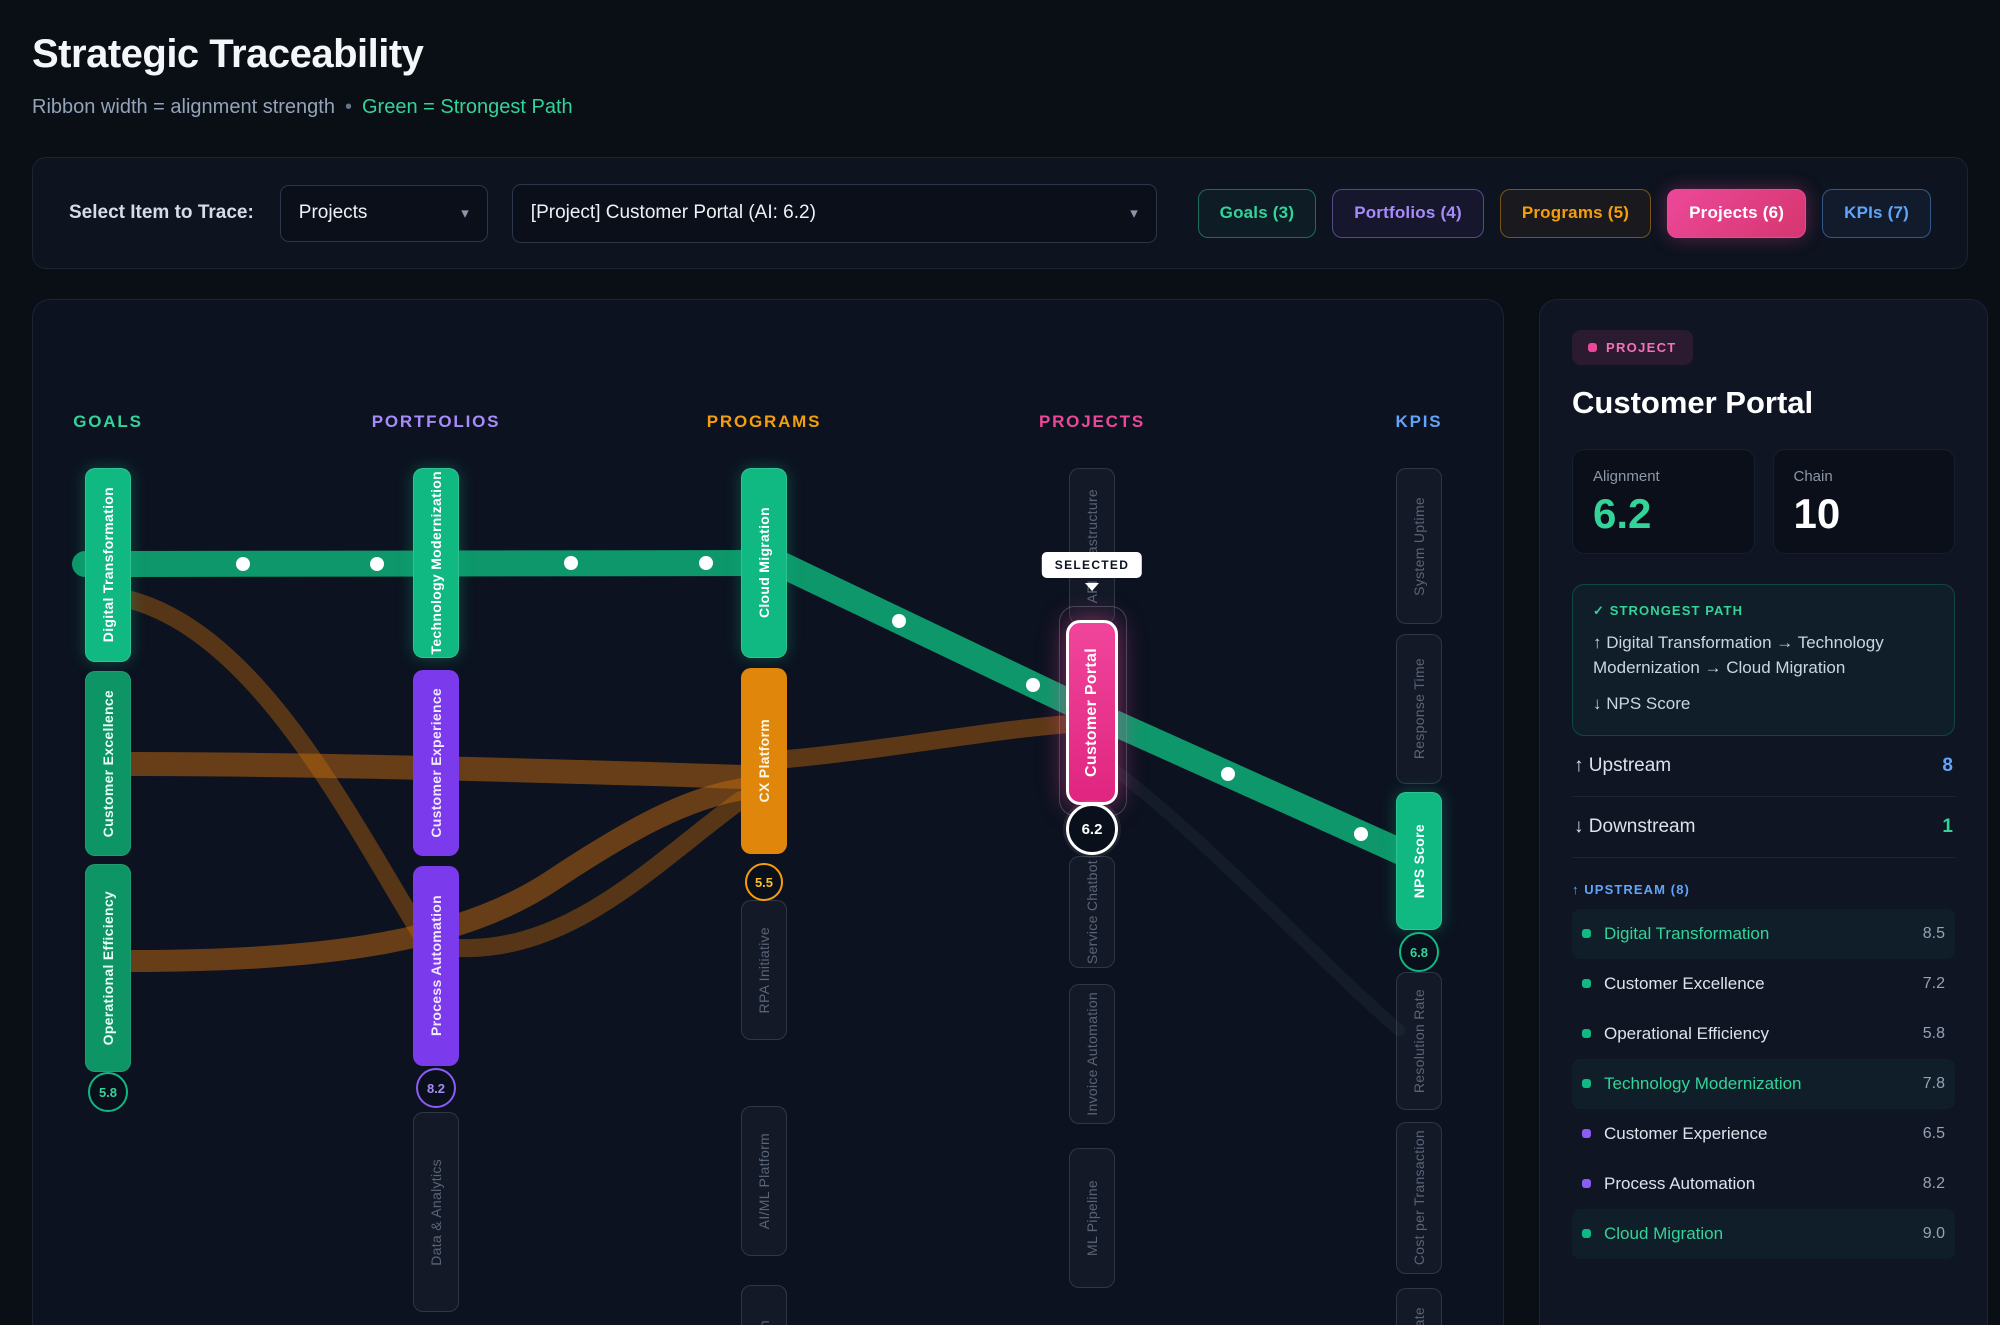 Image resolution: width=2000 pixels, height=1325 pixels. What do you see at coordinates (1676, 610) in the screenshot?
I see `strongest-path-title: STRONGEST PATH` at bounding box center [1676, 610].